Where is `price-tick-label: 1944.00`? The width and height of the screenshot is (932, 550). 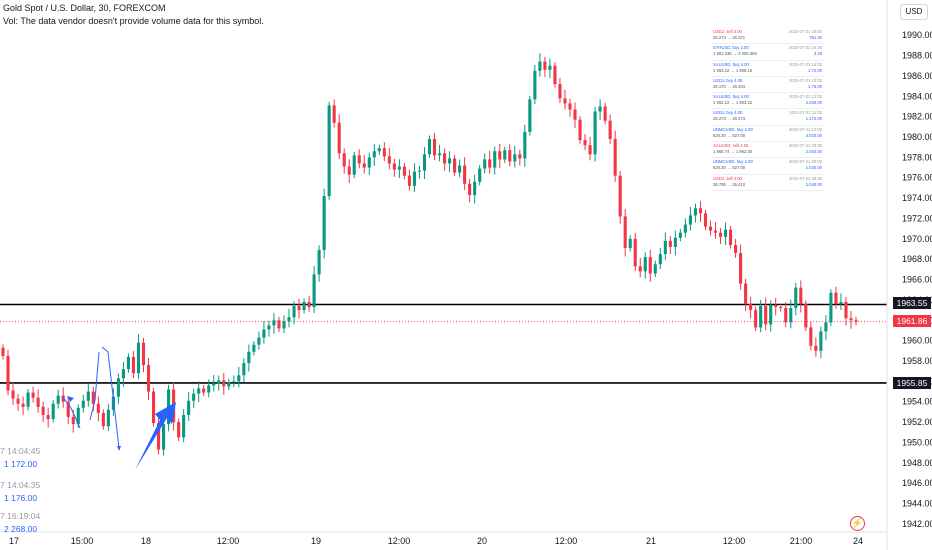 price-tick-label: 1944.00 is located at coordinates (917, 504).